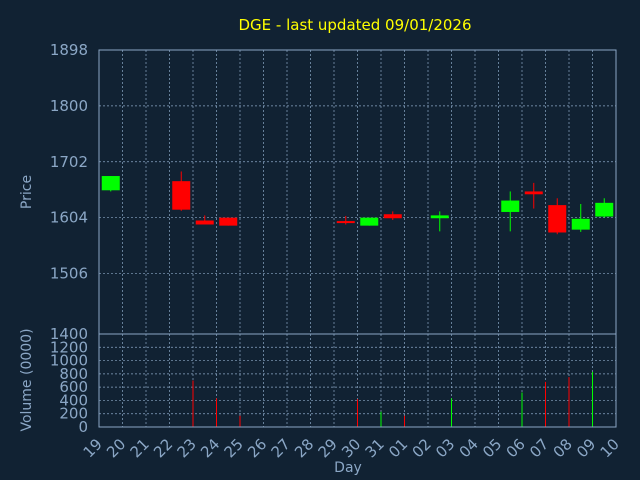 The width and height of the screenshot is (640, 480). What do you see at coordinates (27, 192) in the screenshot?
I see `price-axis-label: Price` at bounding box center [27, 192].